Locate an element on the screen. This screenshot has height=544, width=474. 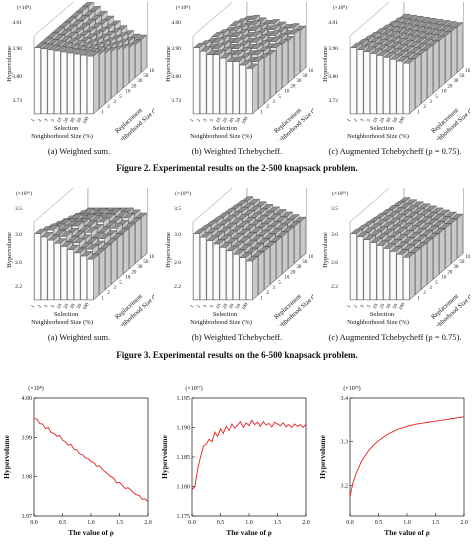
y-tick-label: 1.195 is located at coordinates (184, 399).